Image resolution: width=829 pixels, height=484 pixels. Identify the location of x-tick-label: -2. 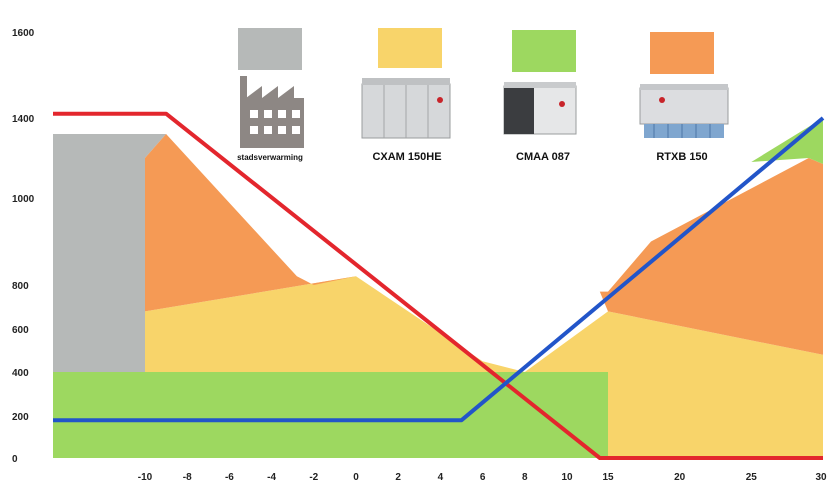
(313, 477).